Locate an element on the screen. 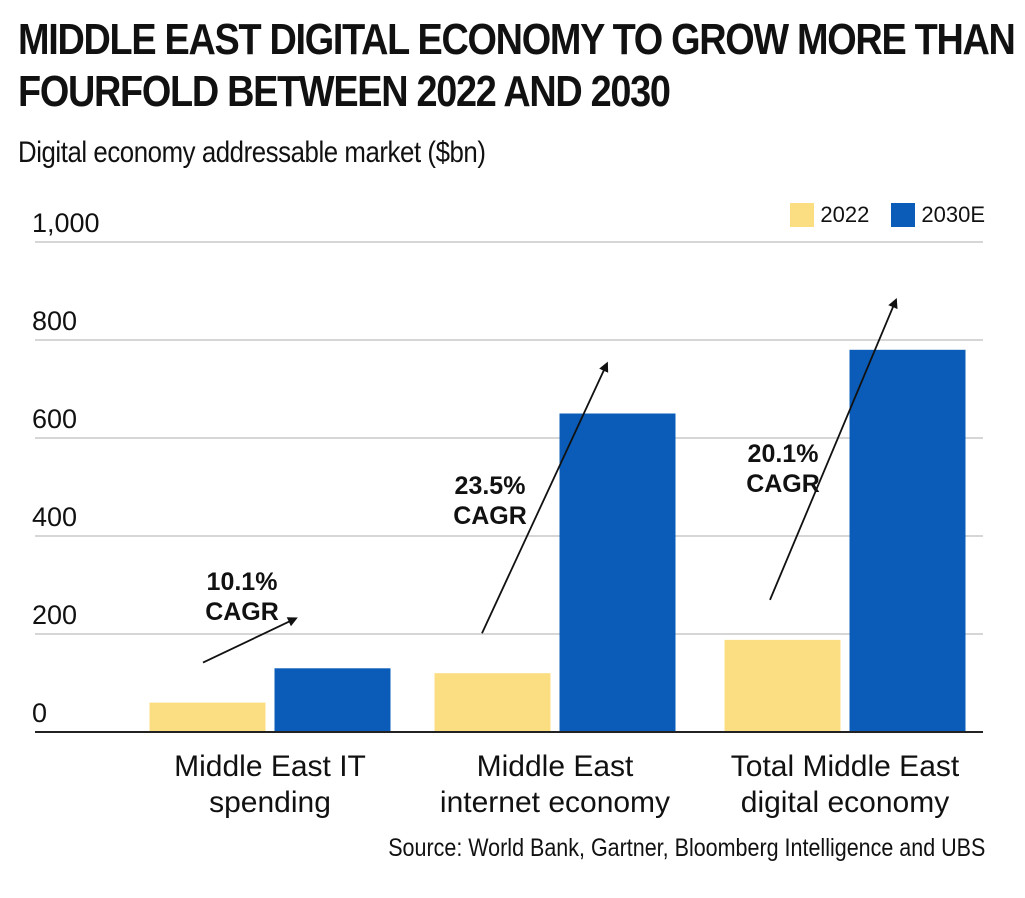  category-label-3-line-1: Total Middle East is located at coordinates (845, 766).